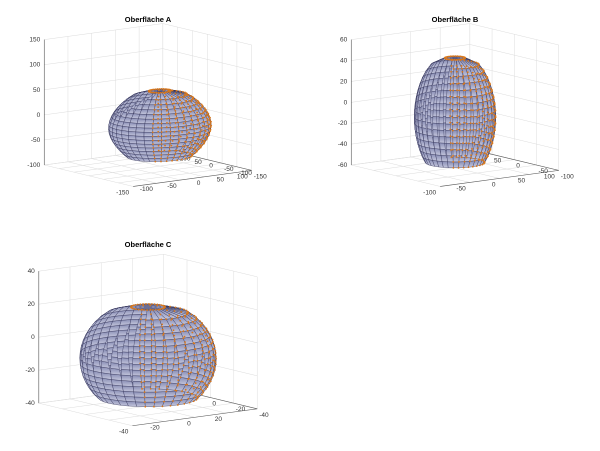  I want to click on z-tick-label: -40, so click(30, 403).